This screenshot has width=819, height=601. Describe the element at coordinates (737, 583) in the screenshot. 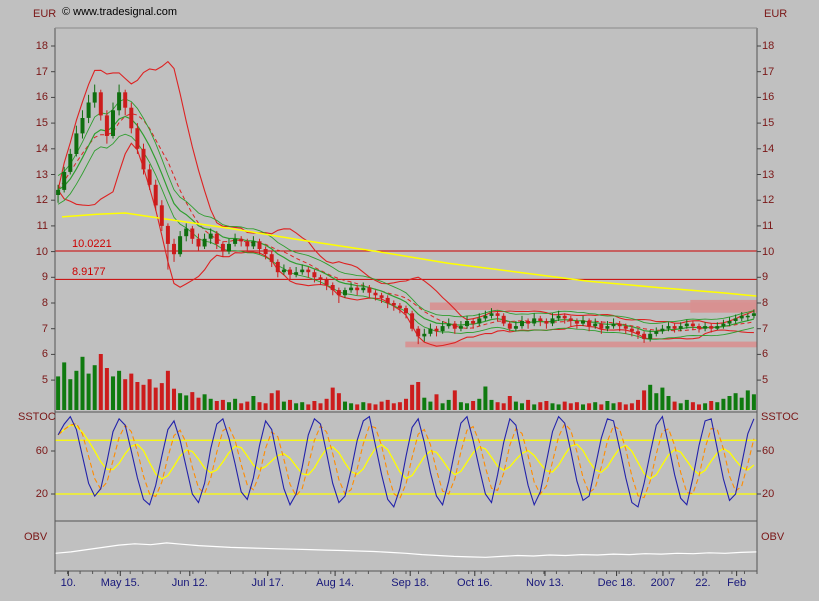

I see `x-axis-tick-label: Feb` at that location.